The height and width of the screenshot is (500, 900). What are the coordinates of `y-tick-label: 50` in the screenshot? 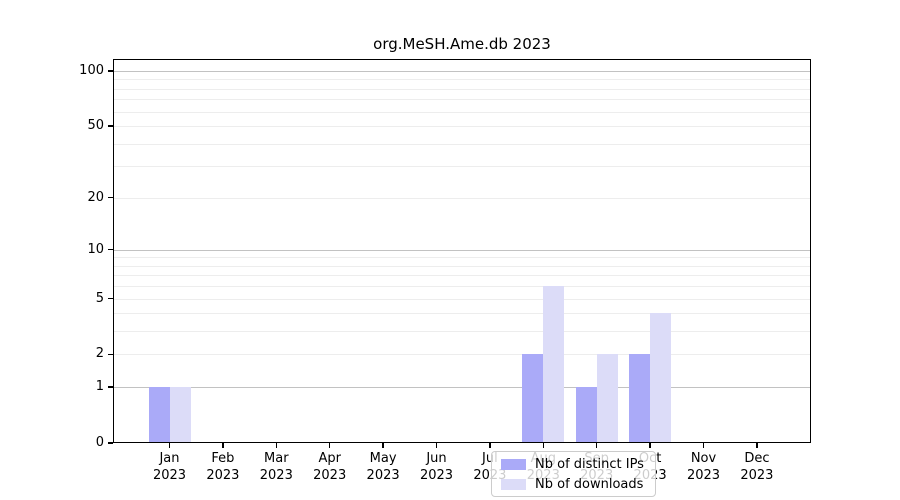 It's located at (95, 125).